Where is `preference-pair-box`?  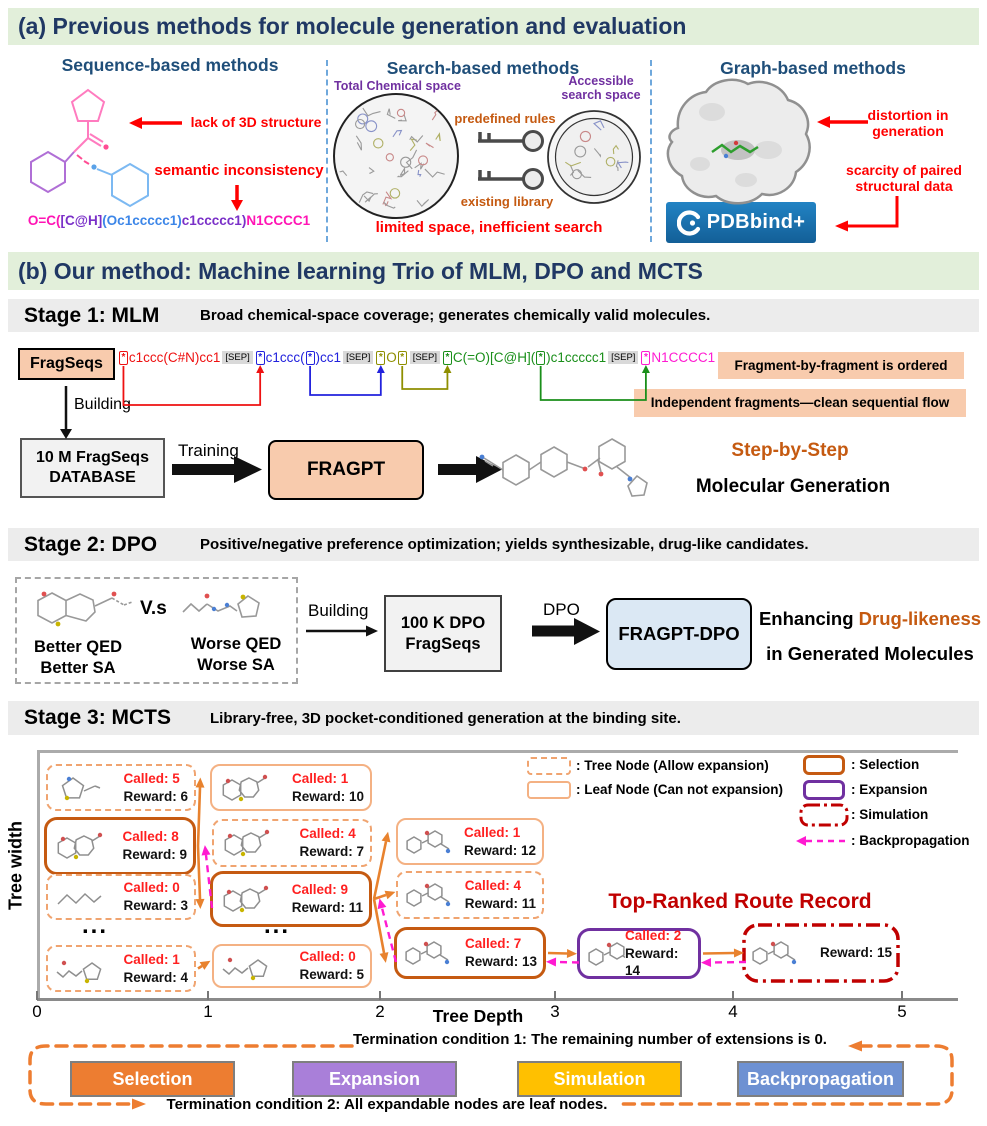 preference-pair-box is located at coordinates (156, 630).